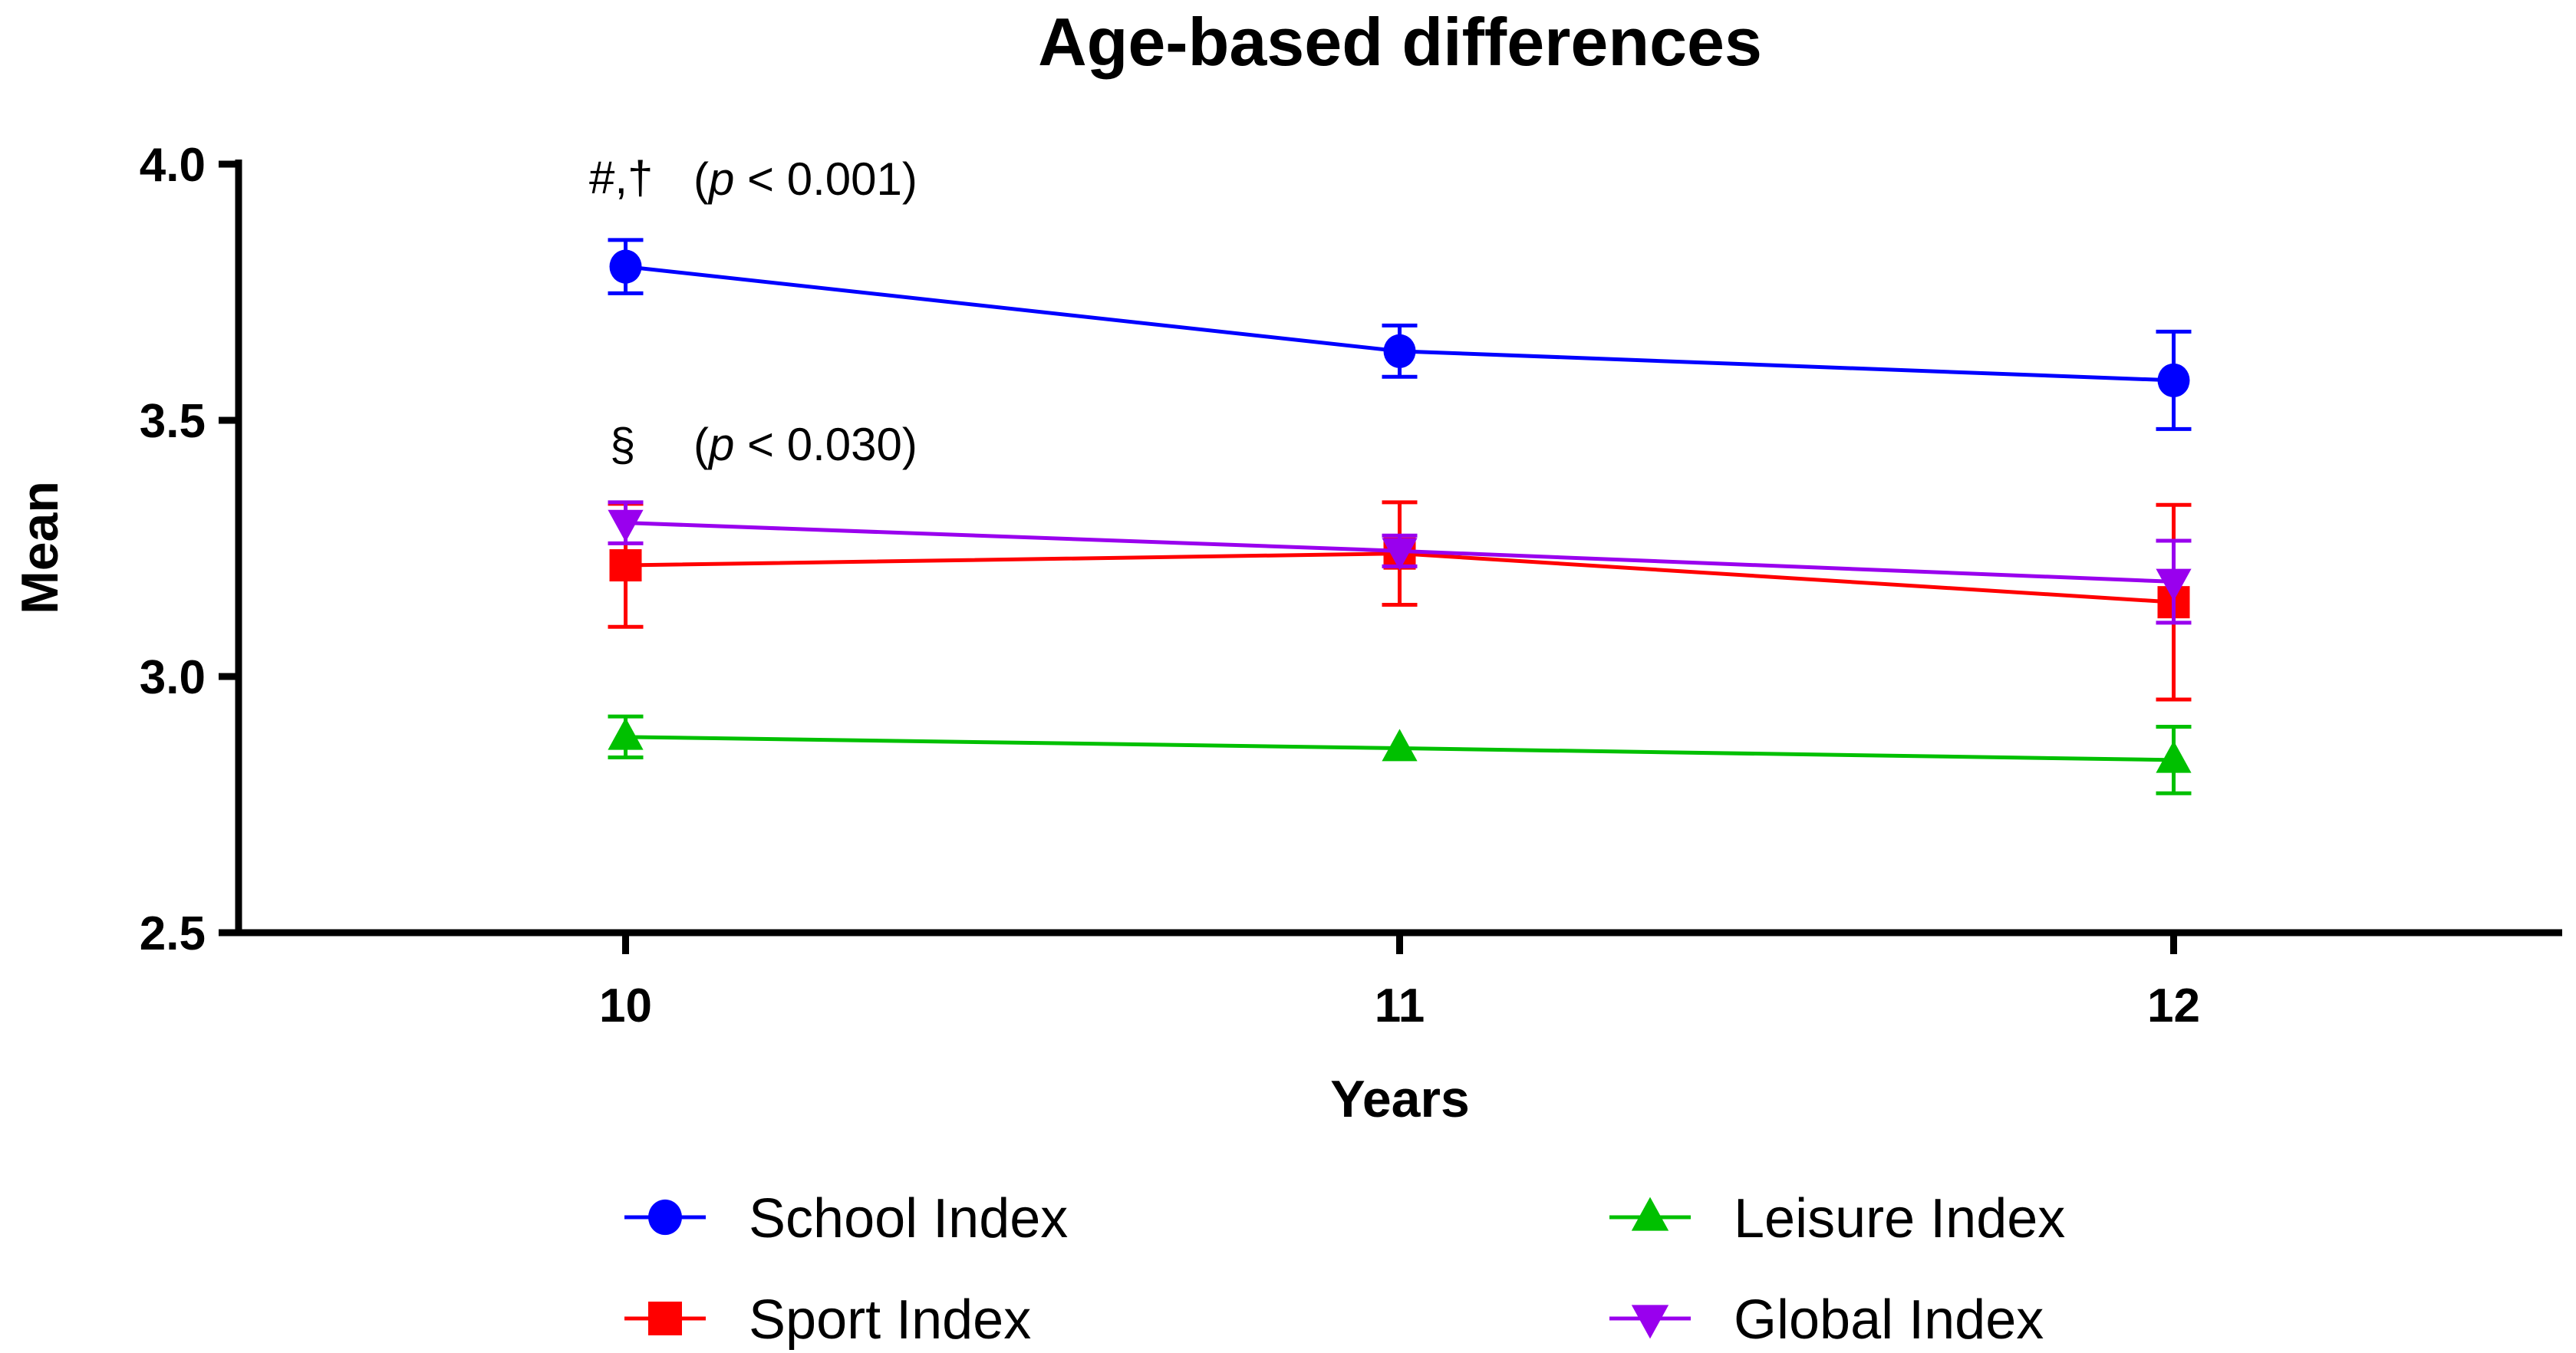 The width and height of the screenshot is (2576, 1353). Describe the element at coordinates (701, 444) in the screenshot. I see `annotation-p-2-open: (` at that location.